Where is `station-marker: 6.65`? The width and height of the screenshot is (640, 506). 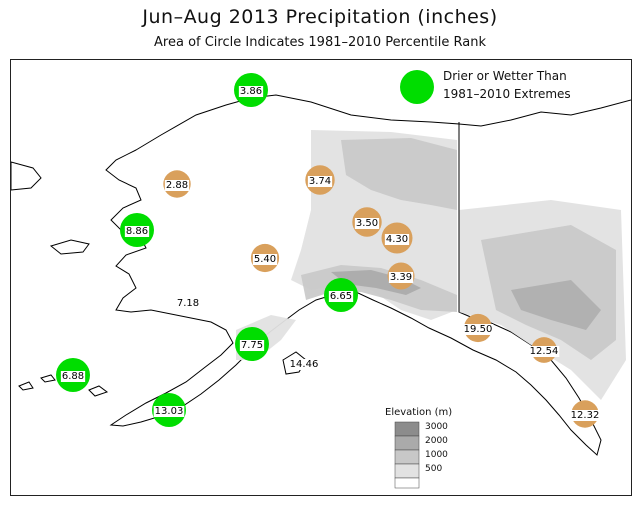 station-marker: 6.65 is located at coordinates (341, 295).